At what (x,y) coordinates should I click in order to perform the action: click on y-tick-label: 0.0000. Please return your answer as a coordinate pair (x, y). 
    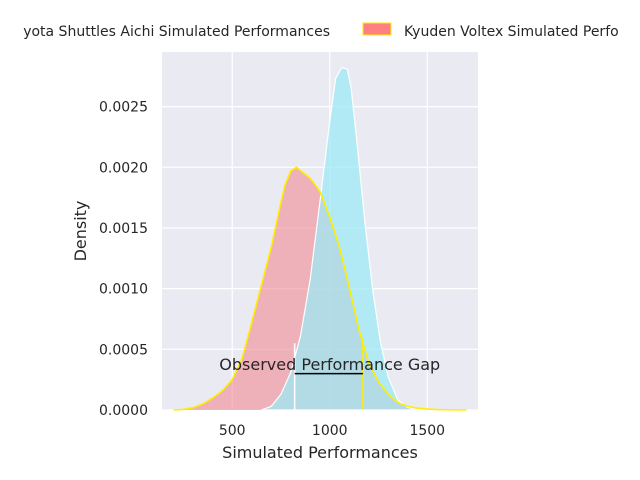
    Looking at the image, I should click on (123, 411).